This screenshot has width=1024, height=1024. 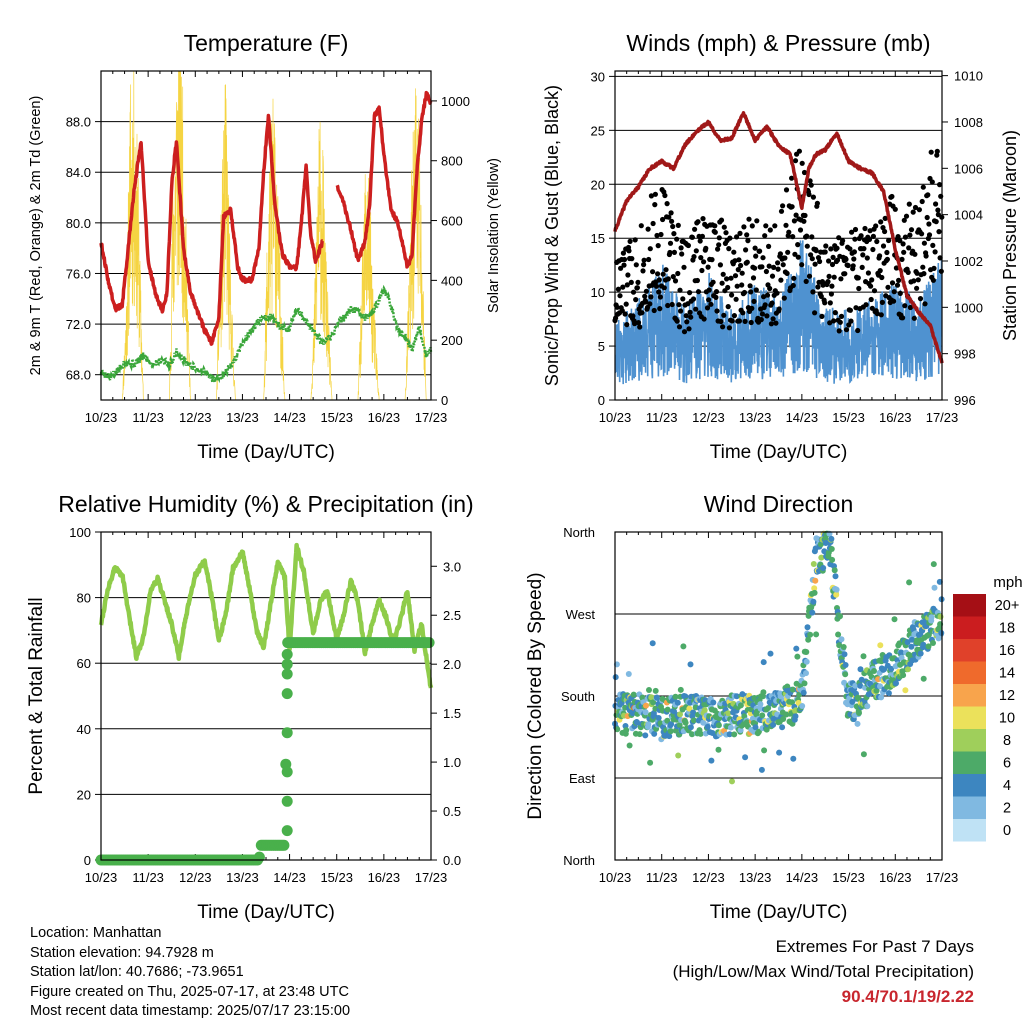 What do you see at coordinates (778, 312) in the screenshot?
I see `series-wind` at bounding box center [778, 312].